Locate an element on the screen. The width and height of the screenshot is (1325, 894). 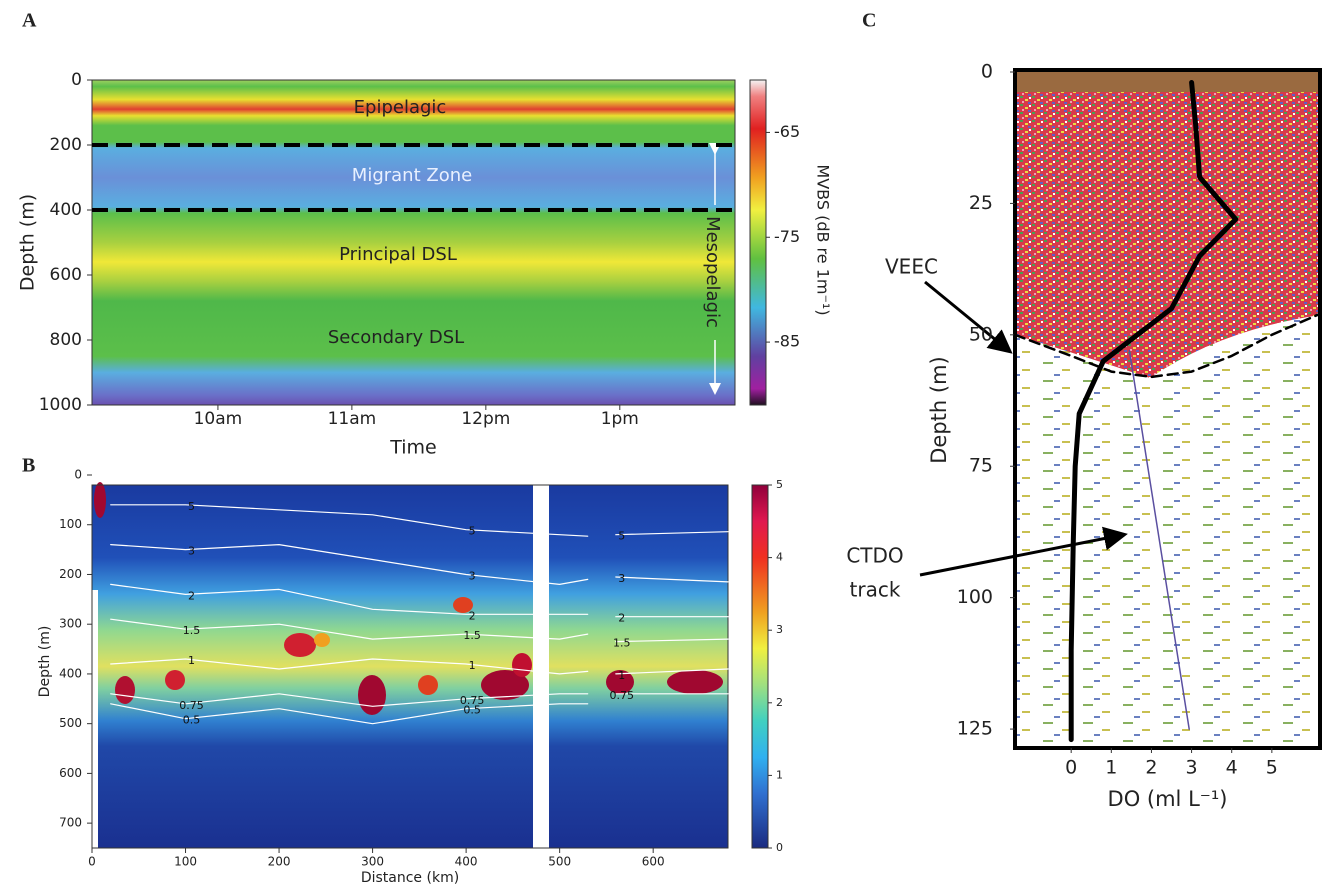
panel-label: A is located at coordinates (29, 21).